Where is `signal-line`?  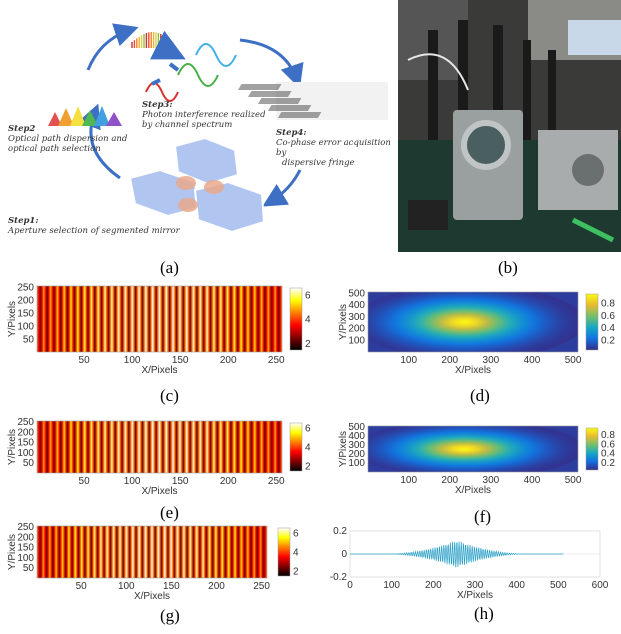
signal-line is located at coordinates (457, 554).